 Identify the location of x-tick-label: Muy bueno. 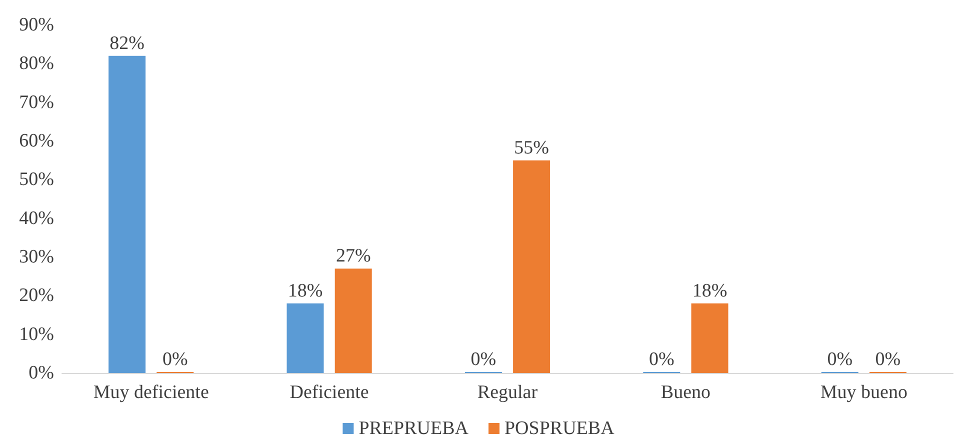
(864, 392).